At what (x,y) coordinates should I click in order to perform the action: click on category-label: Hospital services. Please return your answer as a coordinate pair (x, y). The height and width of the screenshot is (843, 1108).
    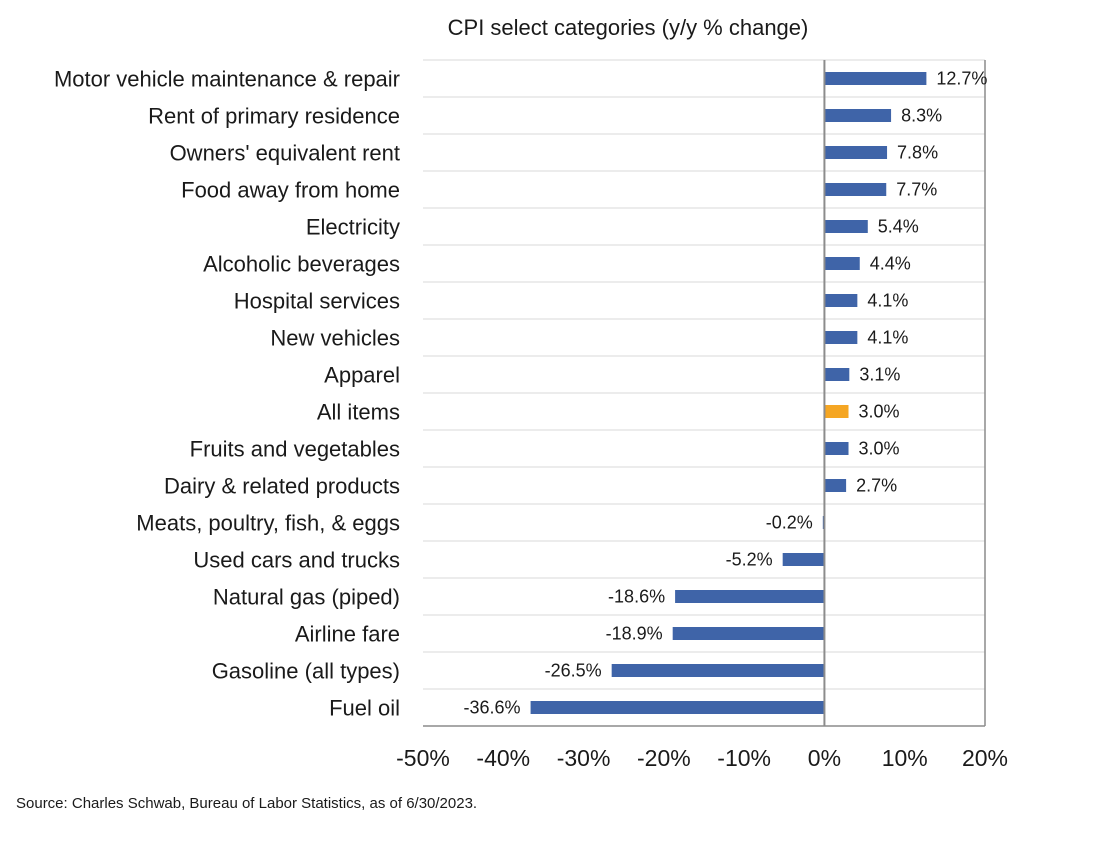
    Looking at the image, I should click on (317, 301).